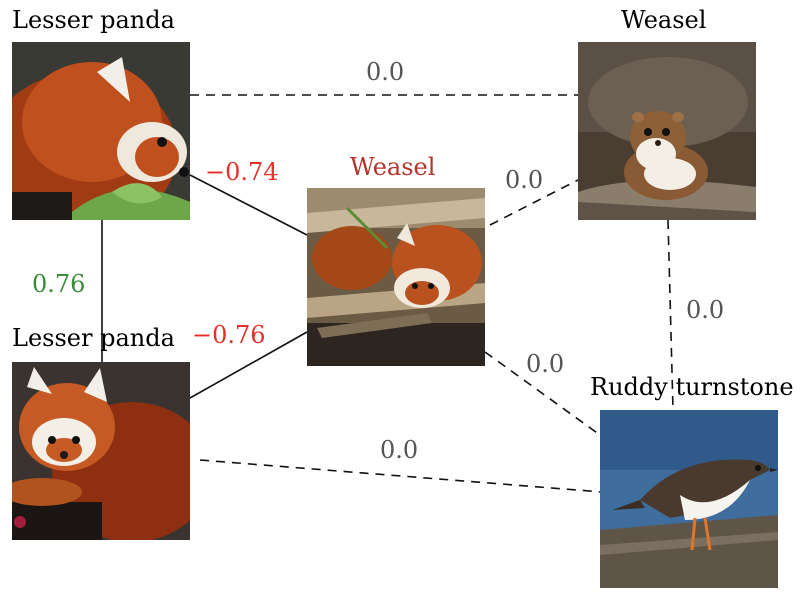 Image resolution: width=800 pixels, height=600 pixels. Describe the element at coordinates (542, 393) in the screenshot. I see `edge-center-turnstone-line` at that location.